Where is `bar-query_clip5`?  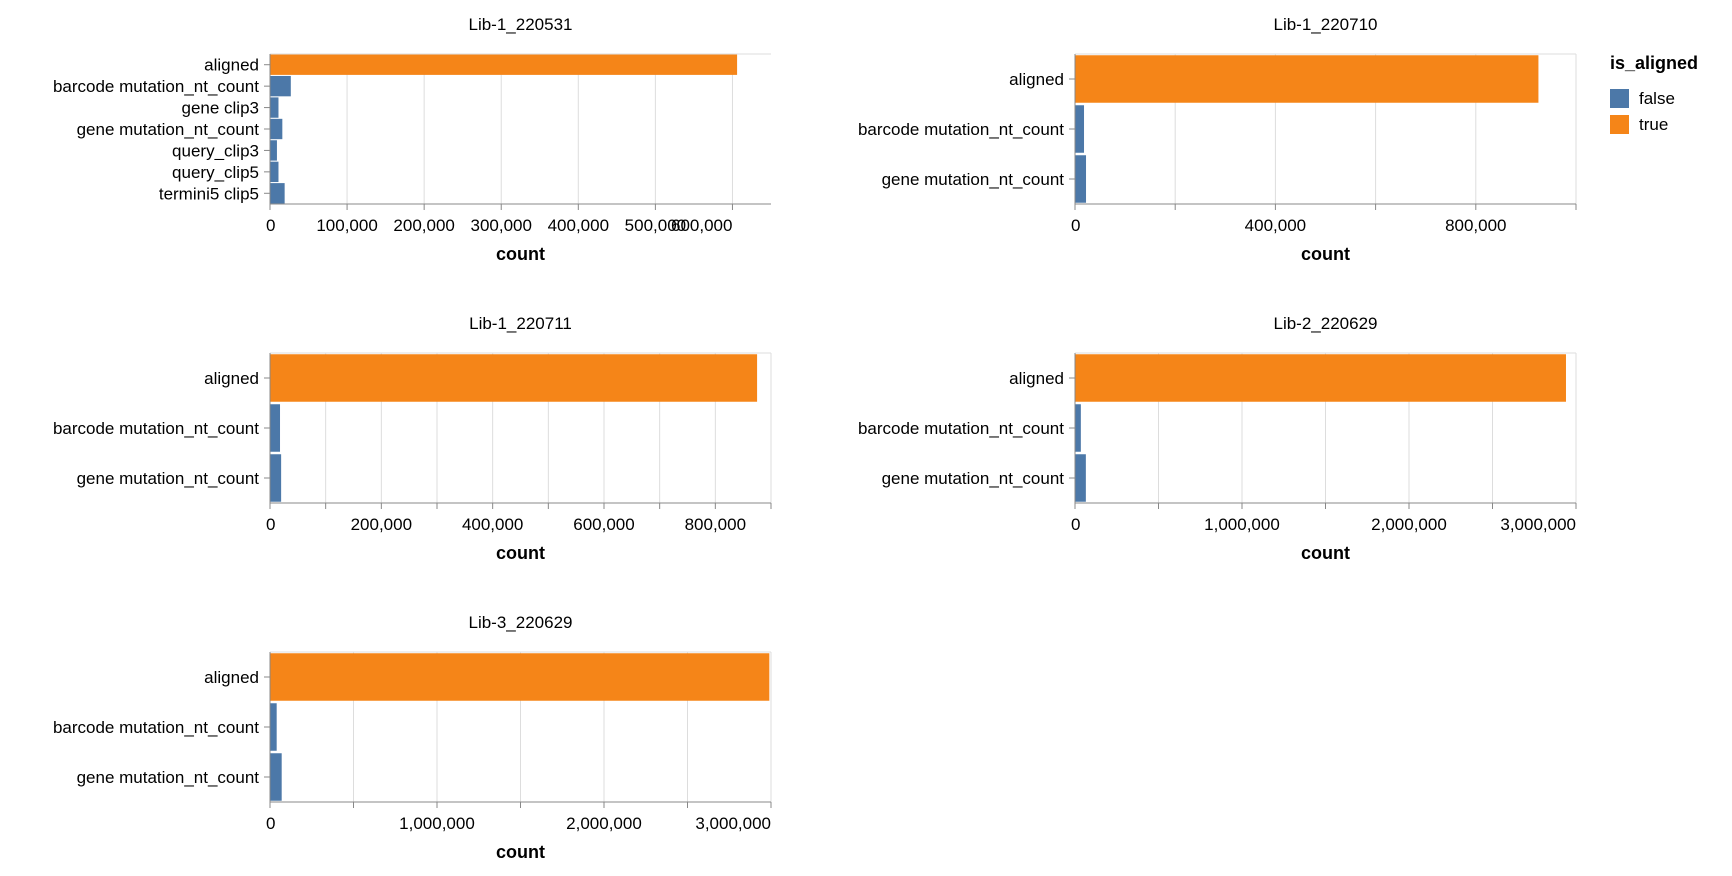 bar-query_clip5 is located at coordinates (274, 172).